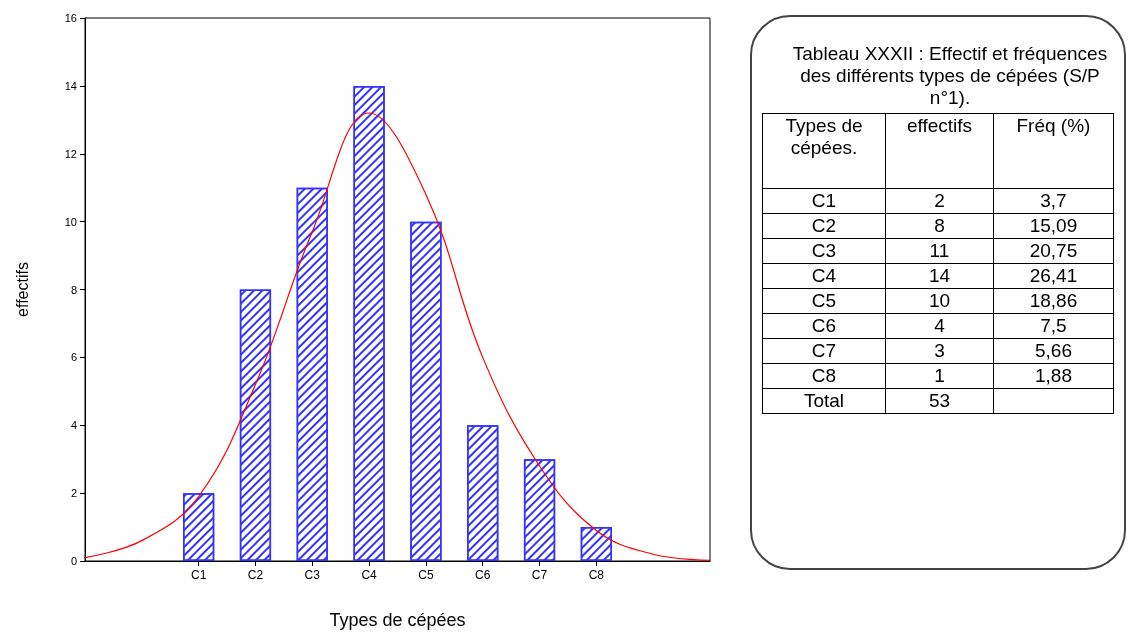 The width and height of the screenshot is (1131, 641). I want to click on text: Types de cépées., so click(824, 151).